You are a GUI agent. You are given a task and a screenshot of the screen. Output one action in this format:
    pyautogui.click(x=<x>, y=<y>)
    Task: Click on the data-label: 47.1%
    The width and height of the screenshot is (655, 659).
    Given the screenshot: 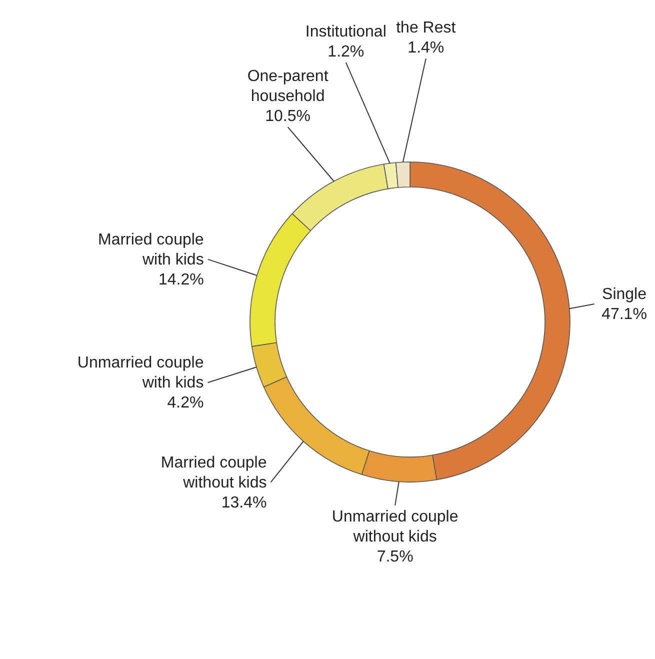 What is the action you would take?
    pyautogui.click(x=624, y=315)
    